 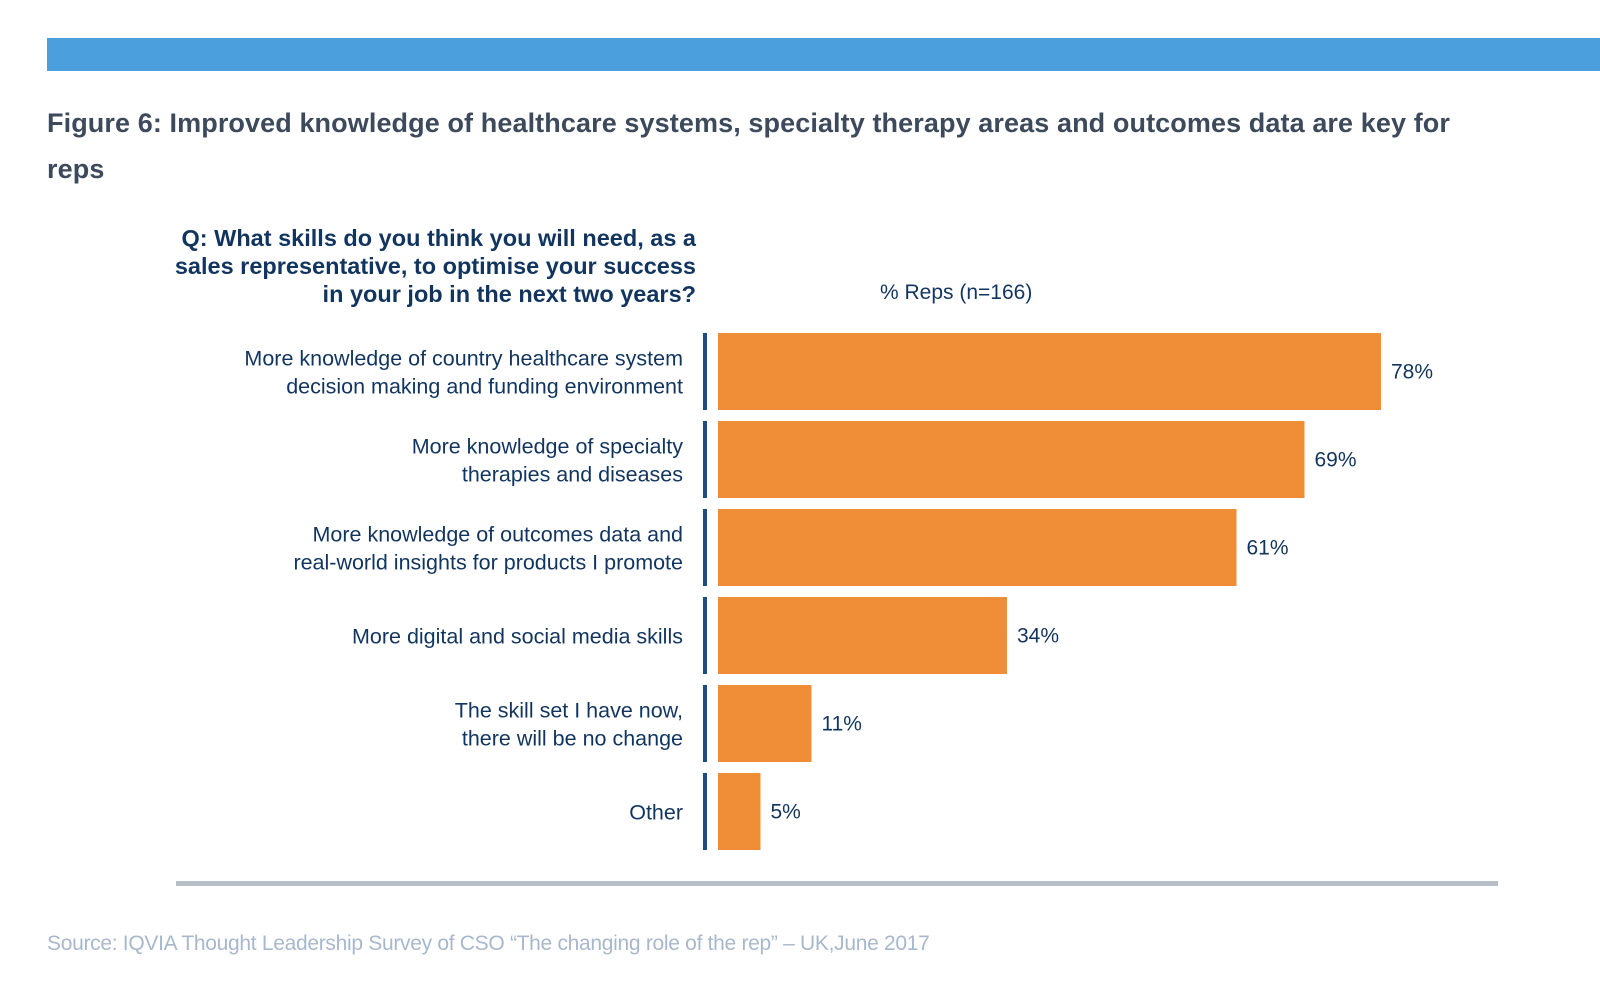 I want to click on category-label: therapies and diseases, so click(x=572, y=475).